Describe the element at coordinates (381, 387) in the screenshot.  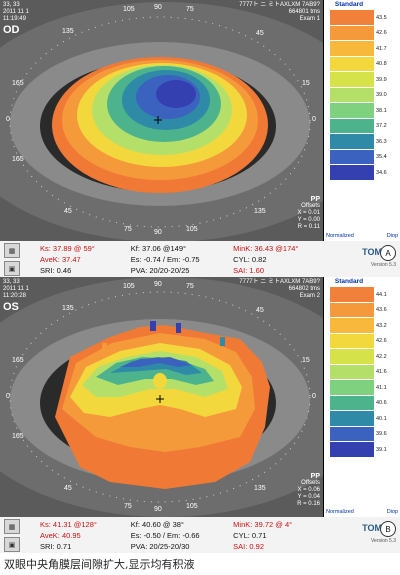
I see `scale-value: 41.1` at that location.